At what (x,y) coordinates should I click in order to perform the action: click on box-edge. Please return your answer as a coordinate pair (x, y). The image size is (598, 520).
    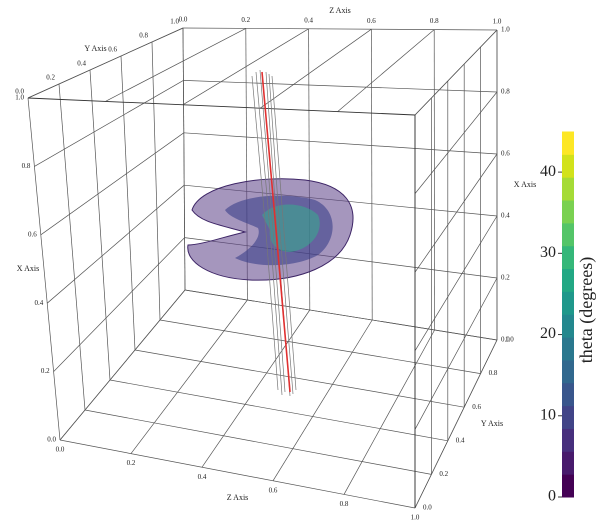
    Looking at the image, I should click on (221, 106).